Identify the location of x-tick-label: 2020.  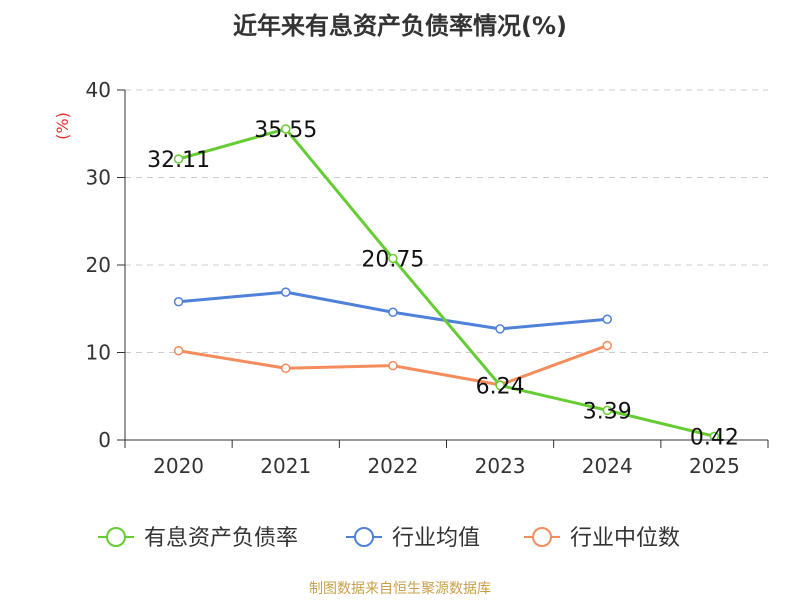
(178, 466).